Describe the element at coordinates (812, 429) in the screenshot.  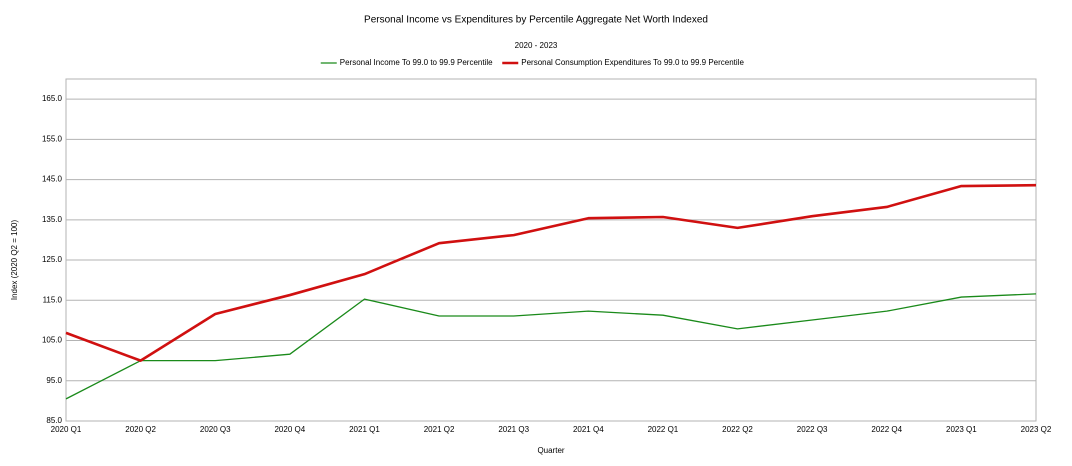
I see `x-tick-label: 2022 Q3` at that location.